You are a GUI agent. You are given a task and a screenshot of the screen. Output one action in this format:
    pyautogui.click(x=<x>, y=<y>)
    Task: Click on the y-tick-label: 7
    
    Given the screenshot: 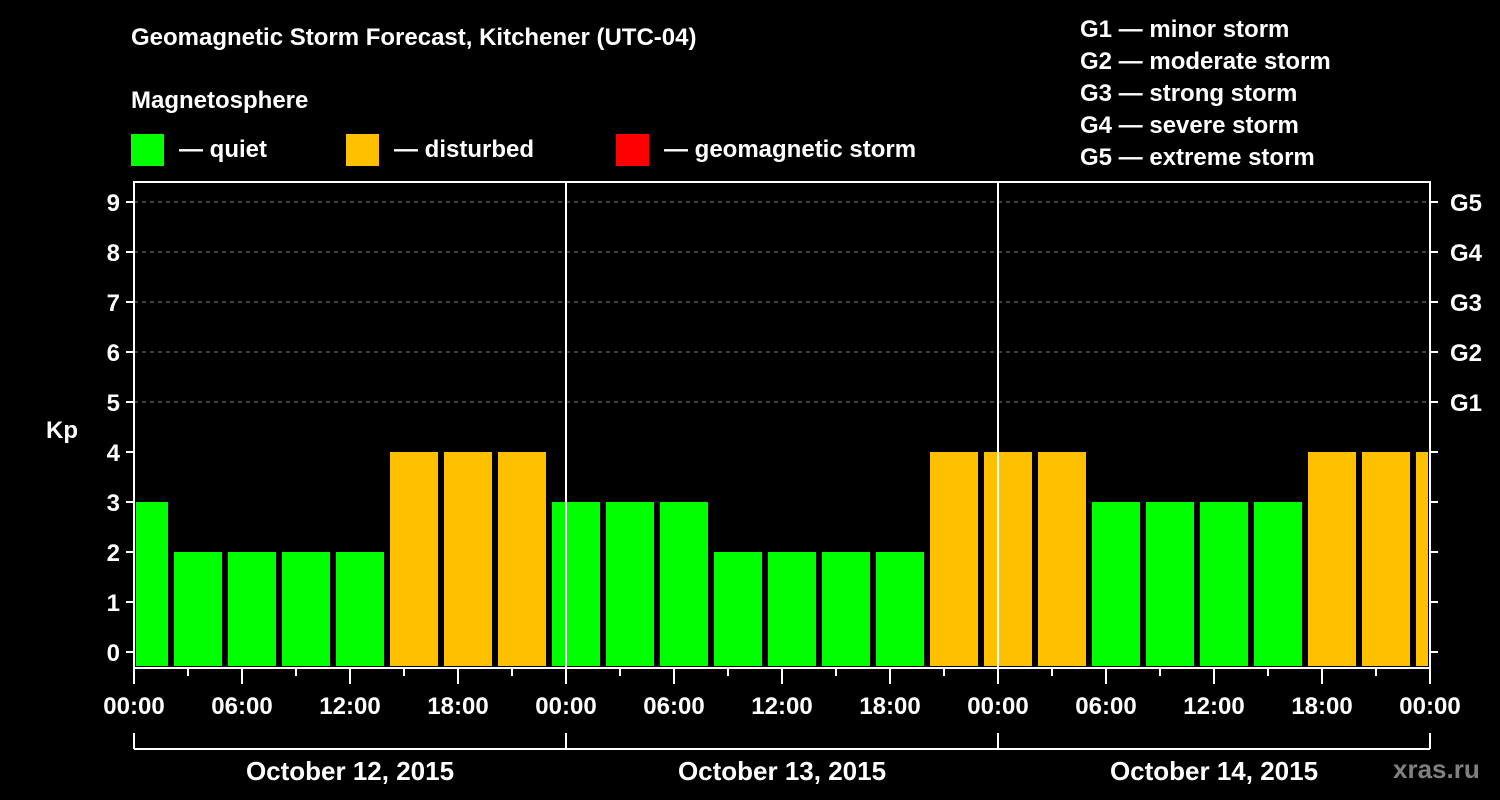 What is the action you would take?
    pyautogui.click(x=113, y=303)
    